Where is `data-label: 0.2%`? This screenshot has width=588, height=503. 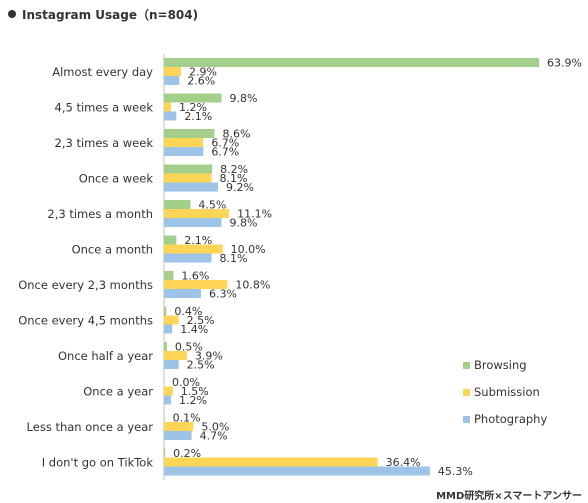 data-label: 0.2% is located at coordinates (187, 453).